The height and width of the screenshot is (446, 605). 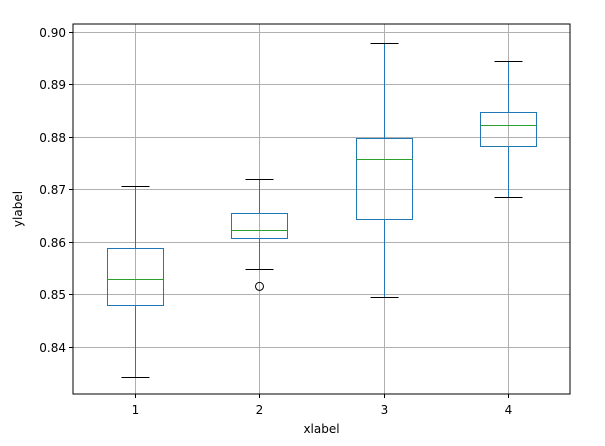 I want to click on y-tick-label: 0.86, so click(x=52, y=243).